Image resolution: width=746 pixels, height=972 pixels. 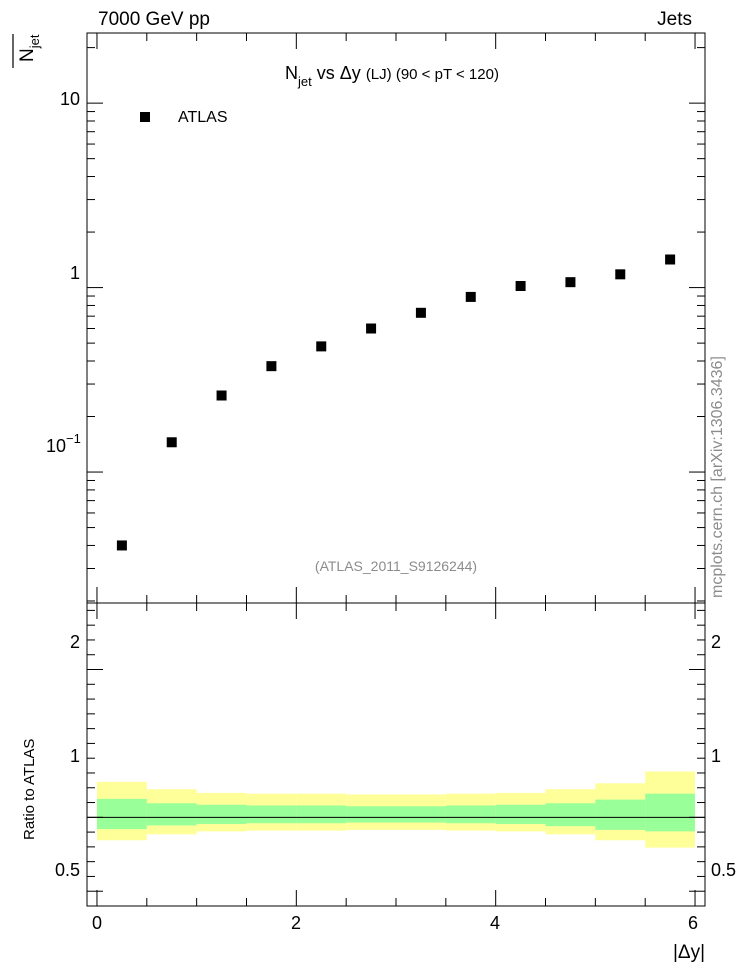 What do you see at coordinates (716, 642) in the screenshot?
I see `ratio-y-tick-label-2-right: 2` at bounding box center [716, 642].